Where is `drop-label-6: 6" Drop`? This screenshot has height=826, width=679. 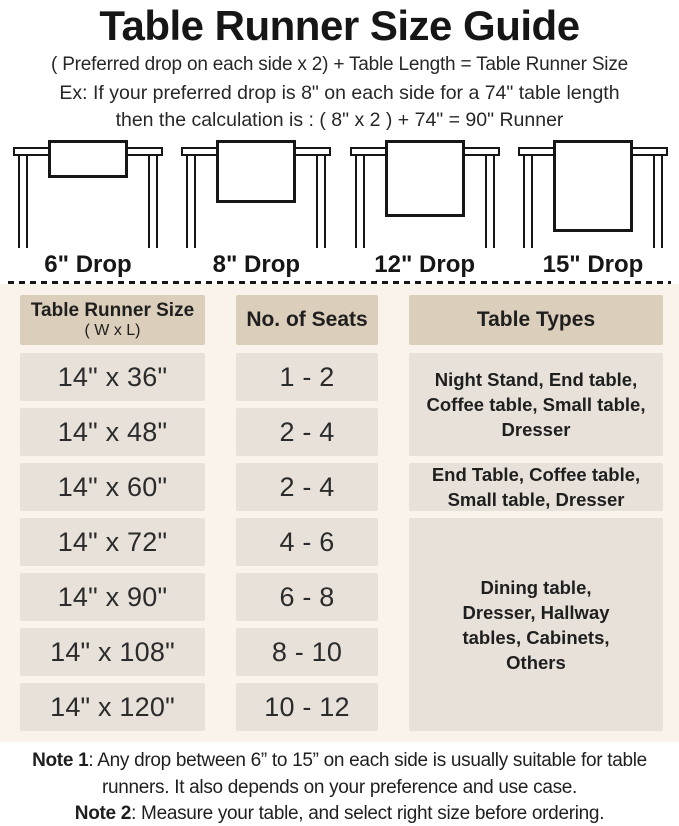
drop-label-6: 6" Drop is located at coordinates (88, 264).